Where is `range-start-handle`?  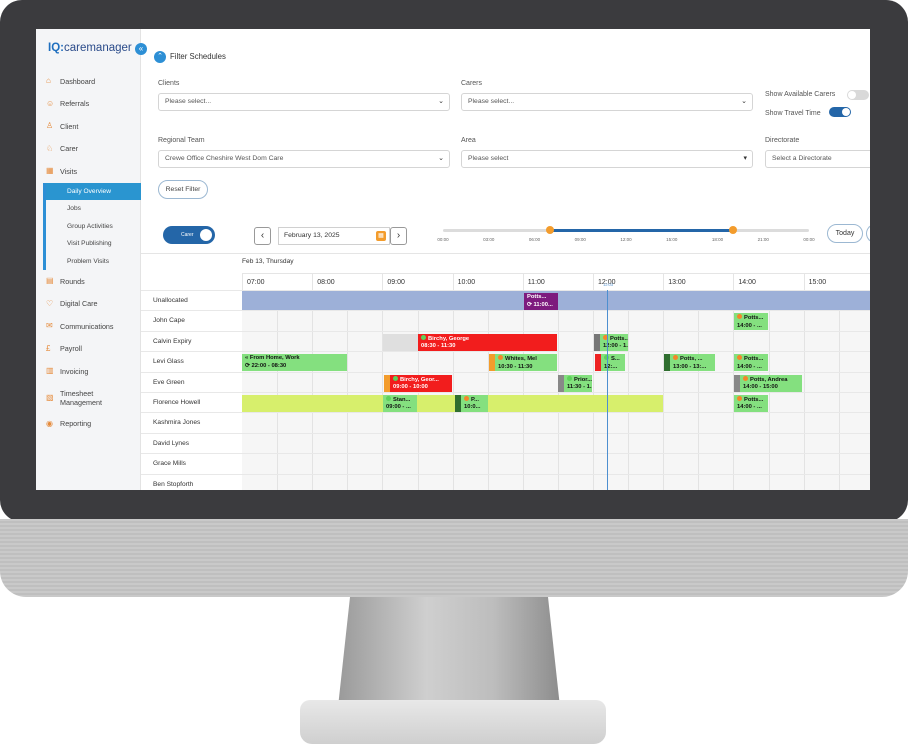
range-start-handle is located at coordinates (549, 230).